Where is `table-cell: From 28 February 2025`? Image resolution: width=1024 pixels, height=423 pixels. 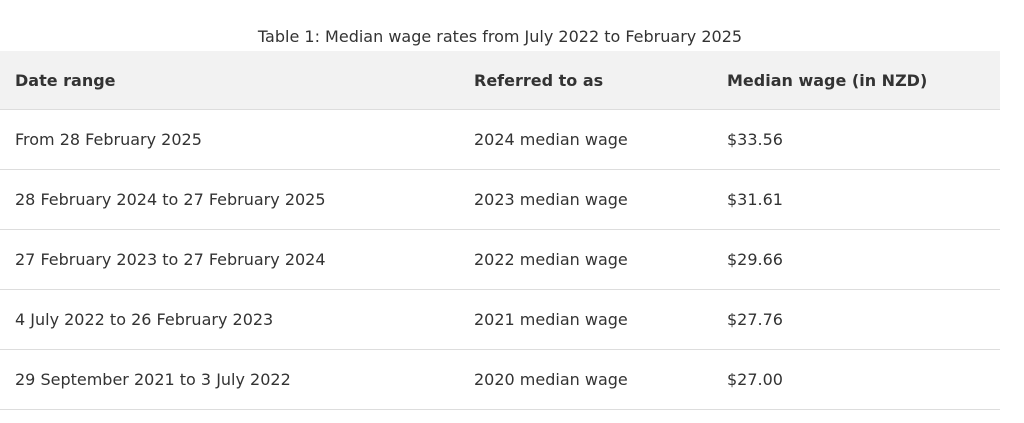 table-cell: From 28 February 2025 is located at coordinates (229, 139).